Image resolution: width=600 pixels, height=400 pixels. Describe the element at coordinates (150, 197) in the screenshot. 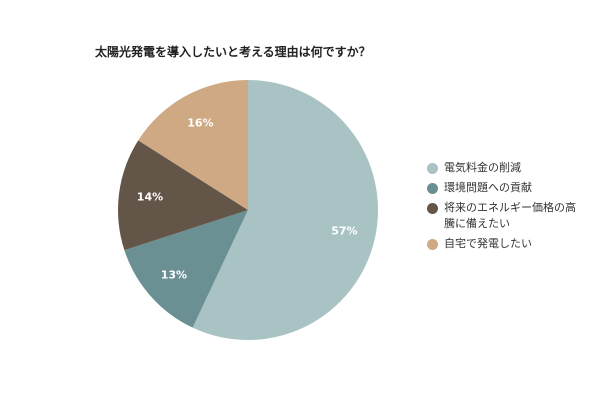

I see `slice-value-label: 14%` at that location.